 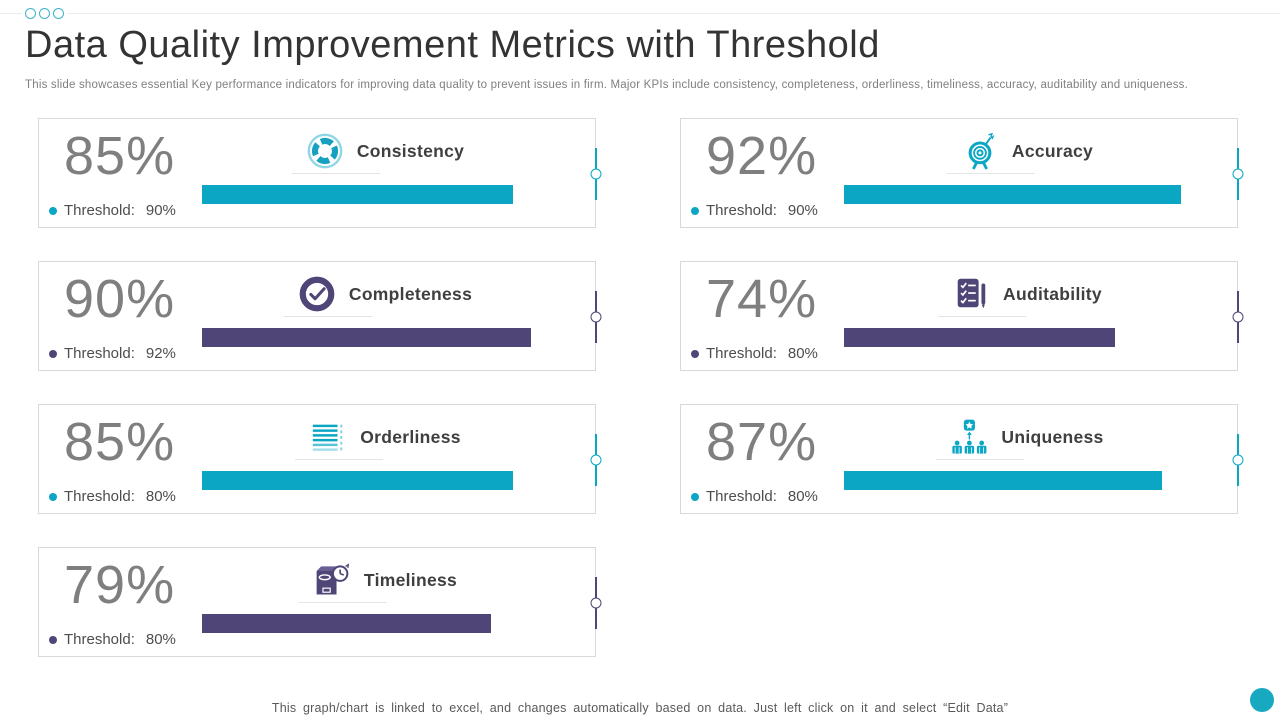 I want to click on slide-deco-dots, so click(x=44, y=13).